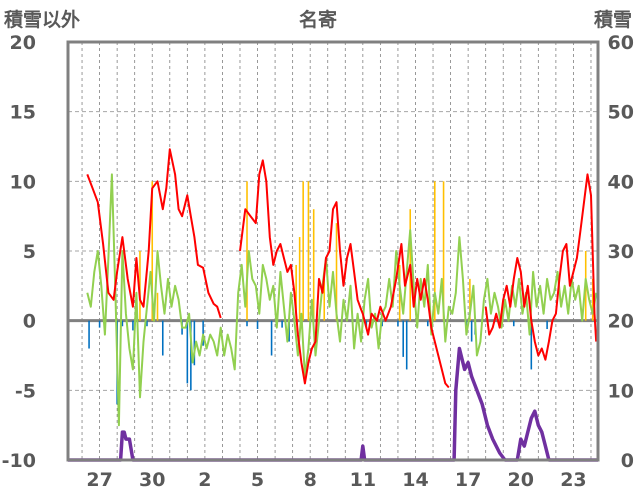  What do you see at coordinates (204, 480) in the screenshot?
I see `x-tick-label: 2` at bounding box center [204, 480].